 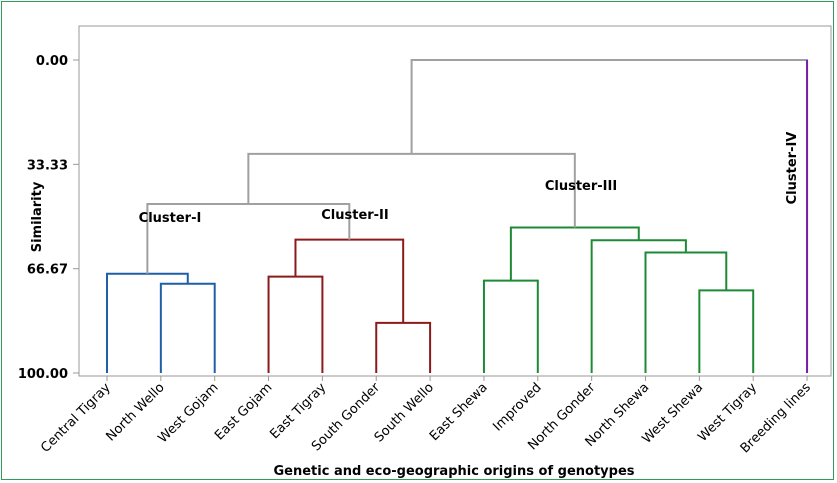 I want to click on cluster-label: Cluster-I, so click(x=170, y=218).